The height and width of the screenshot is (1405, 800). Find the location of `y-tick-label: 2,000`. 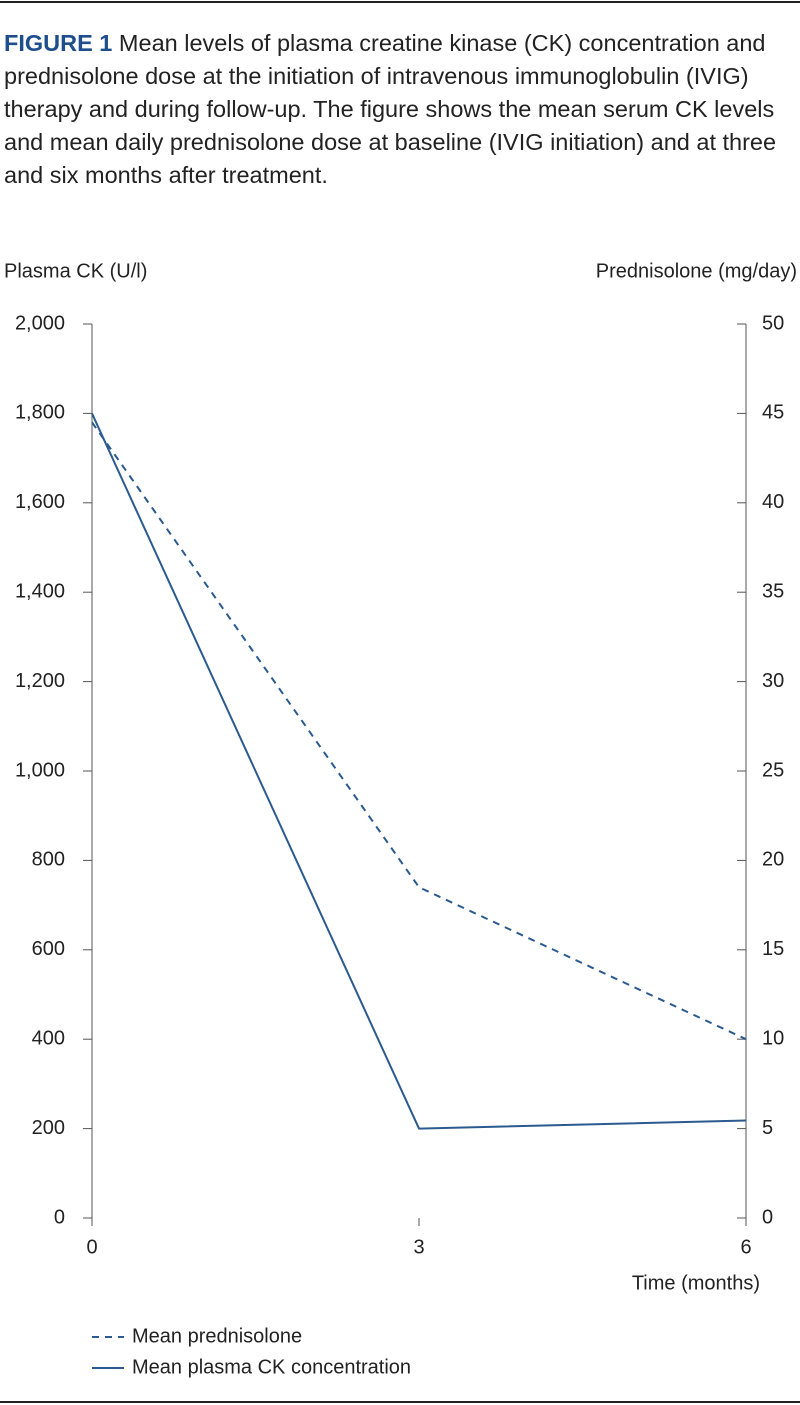

y-tick-label: 2,000 is located at coordinates (40, 323).